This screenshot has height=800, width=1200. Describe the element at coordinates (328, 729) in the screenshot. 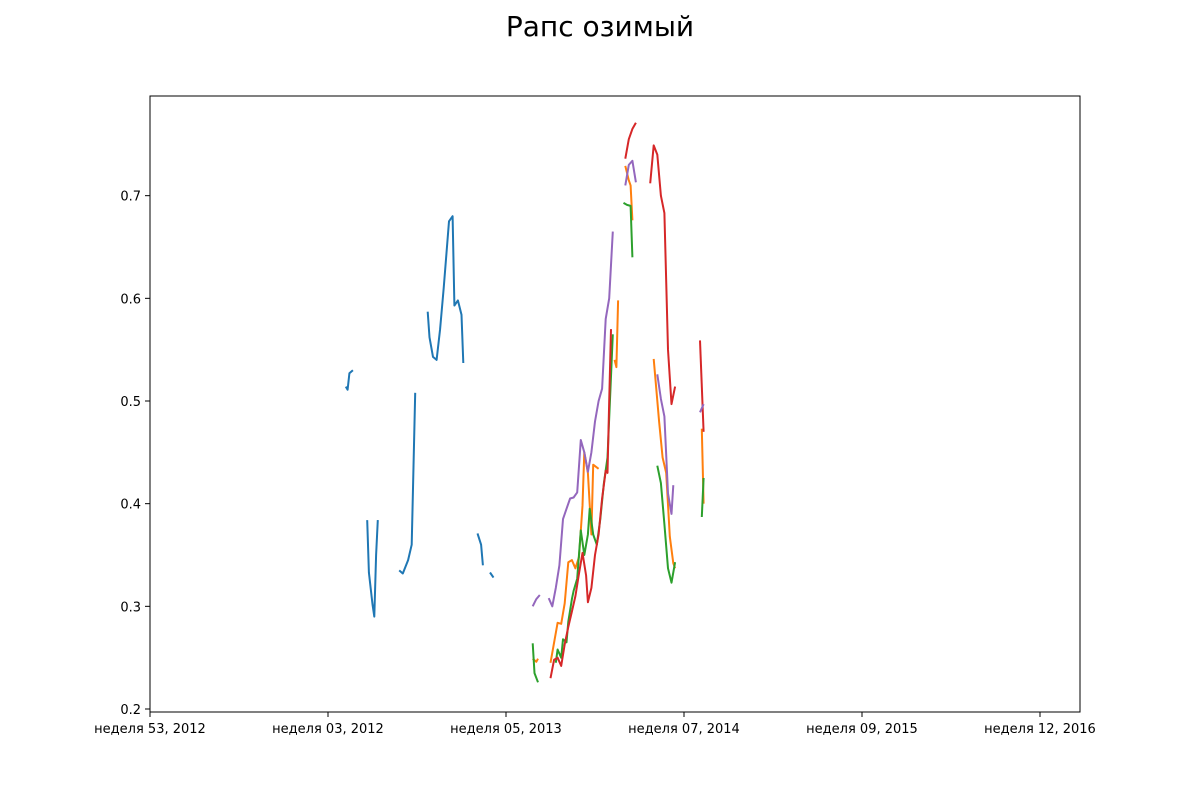

I see `x-tick-label: неделя 03, 2012` at that location.